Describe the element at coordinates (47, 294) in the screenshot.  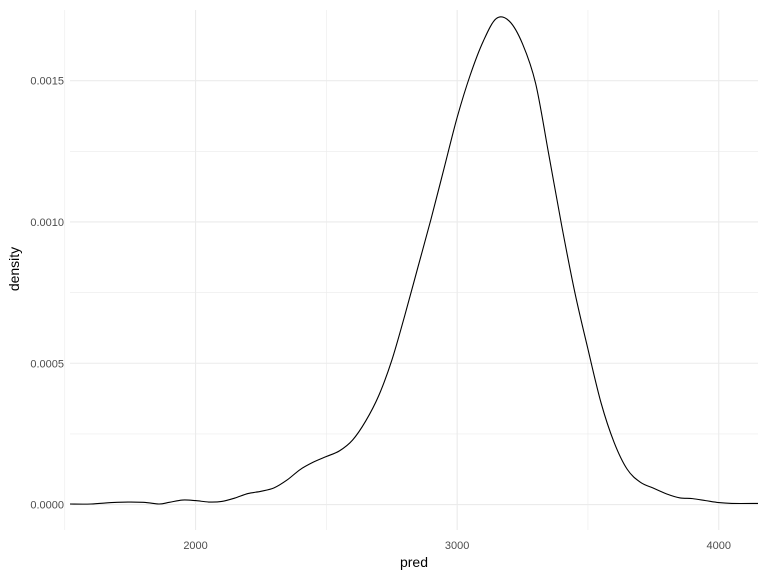
I see `y-axis-tick-labels: 0.0000 0.0005 0.0010 0.0015` at that location.